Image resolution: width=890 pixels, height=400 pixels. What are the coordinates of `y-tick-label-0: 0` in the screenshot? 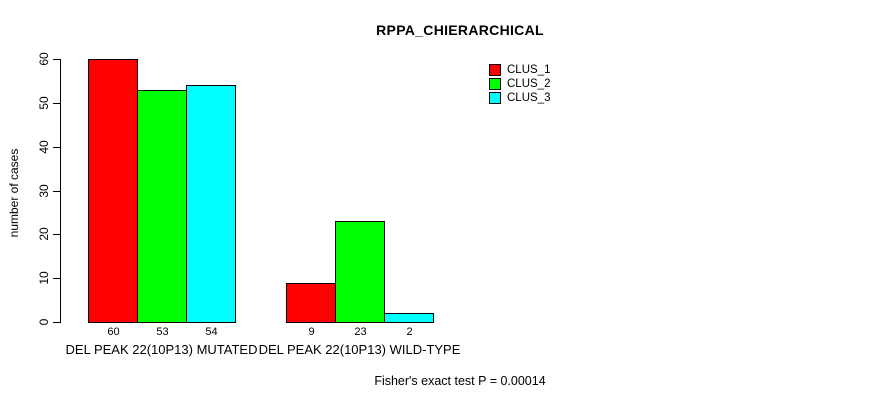 It's located at (44, 322).